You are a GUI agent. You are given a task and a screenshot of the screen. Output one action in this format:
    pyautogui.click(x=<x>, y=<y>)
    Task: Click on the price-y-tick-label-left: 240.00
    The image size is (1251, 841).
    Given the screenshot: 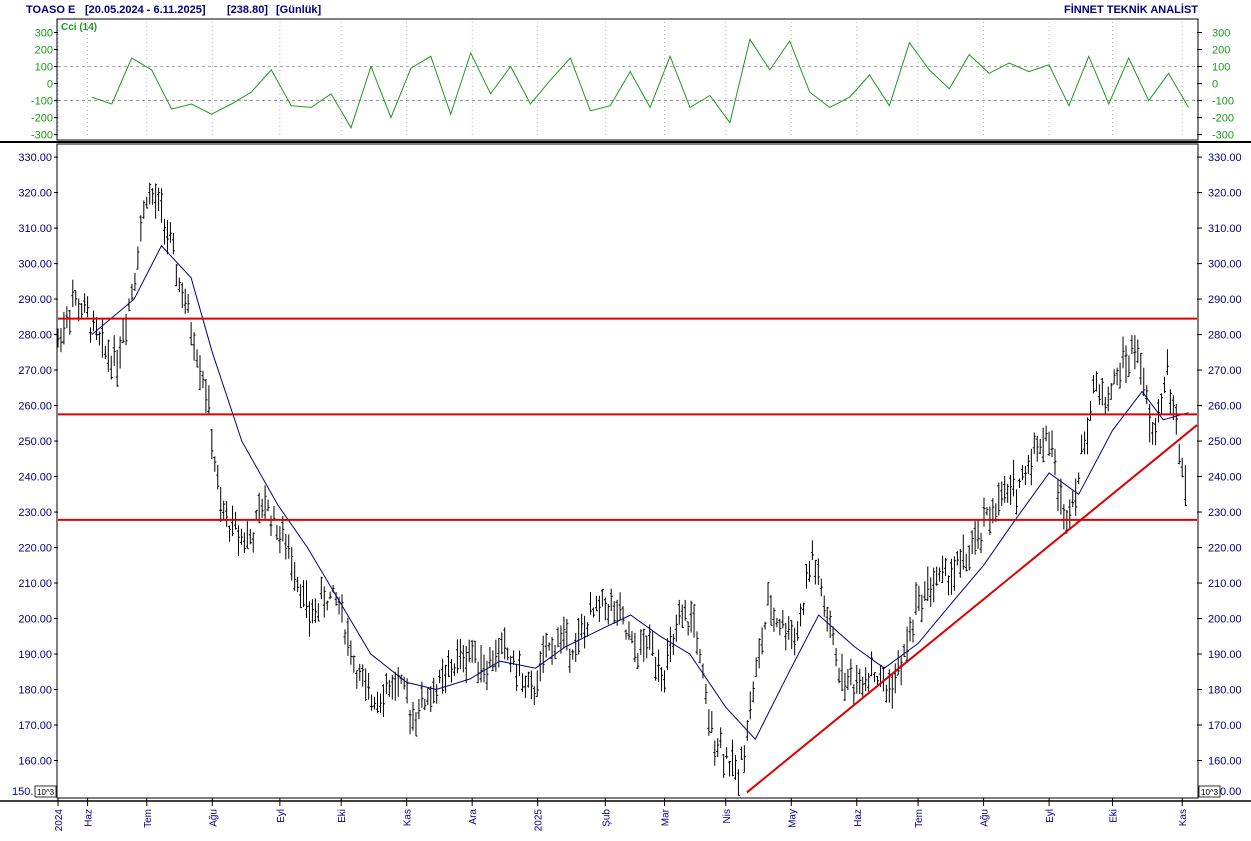 What is the action you would take?
    pyautogui.click(x=35, y=478)
    